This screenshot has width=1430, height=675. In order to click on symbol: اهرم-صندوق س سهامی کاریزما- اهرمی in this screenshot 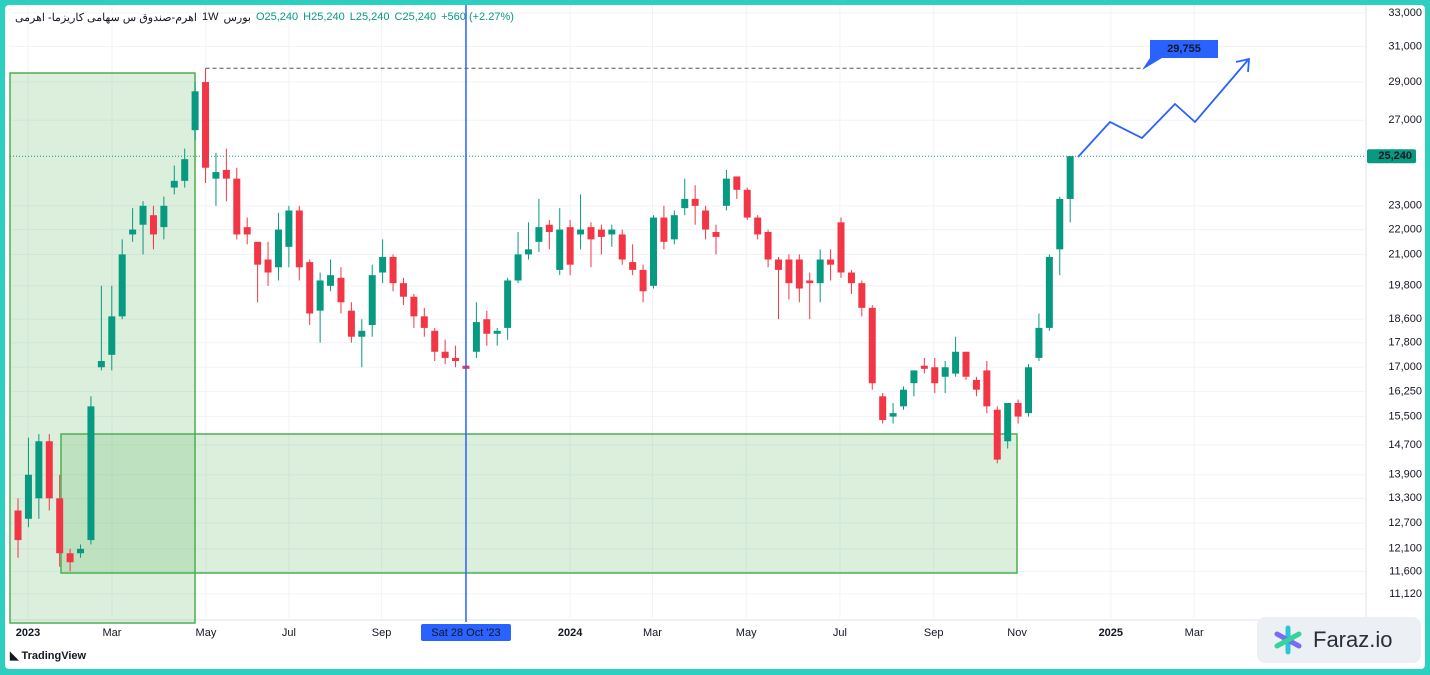, I will do `click(106, 18)`.